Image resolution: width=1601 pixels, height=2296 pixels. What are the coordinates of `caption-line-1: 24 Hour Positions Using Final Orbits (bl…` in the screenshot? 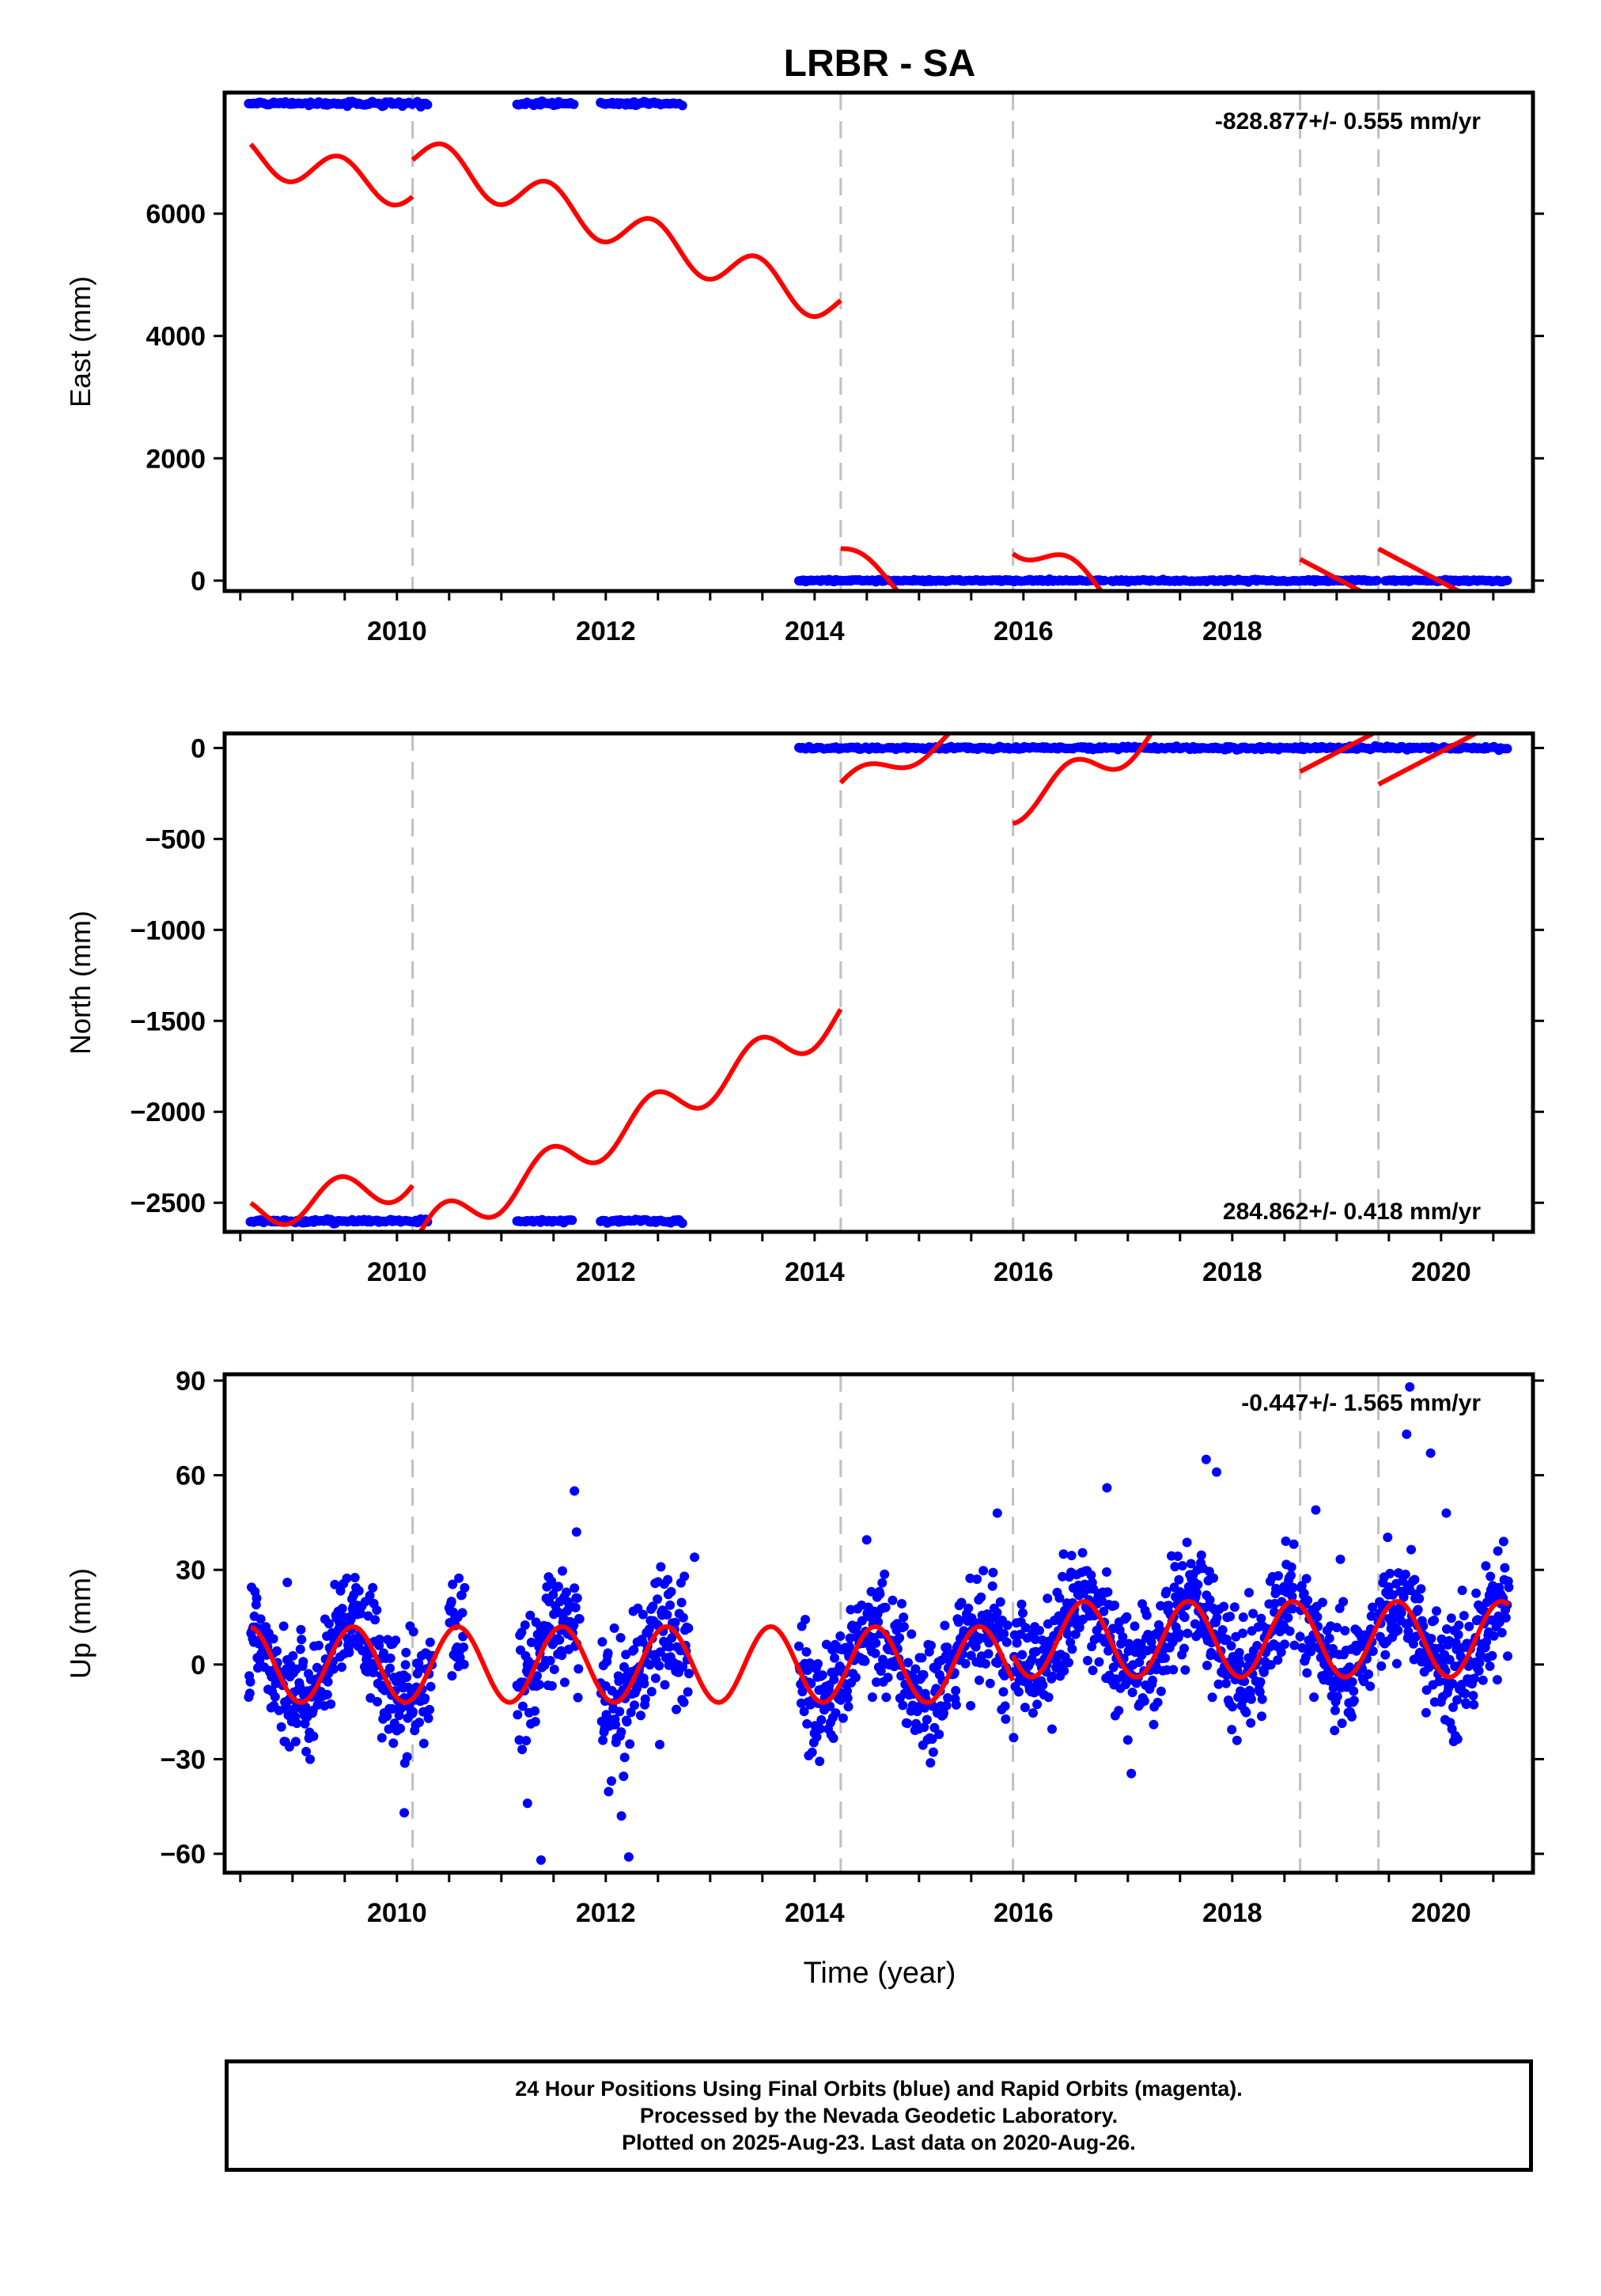 It's located at (879, 2089).